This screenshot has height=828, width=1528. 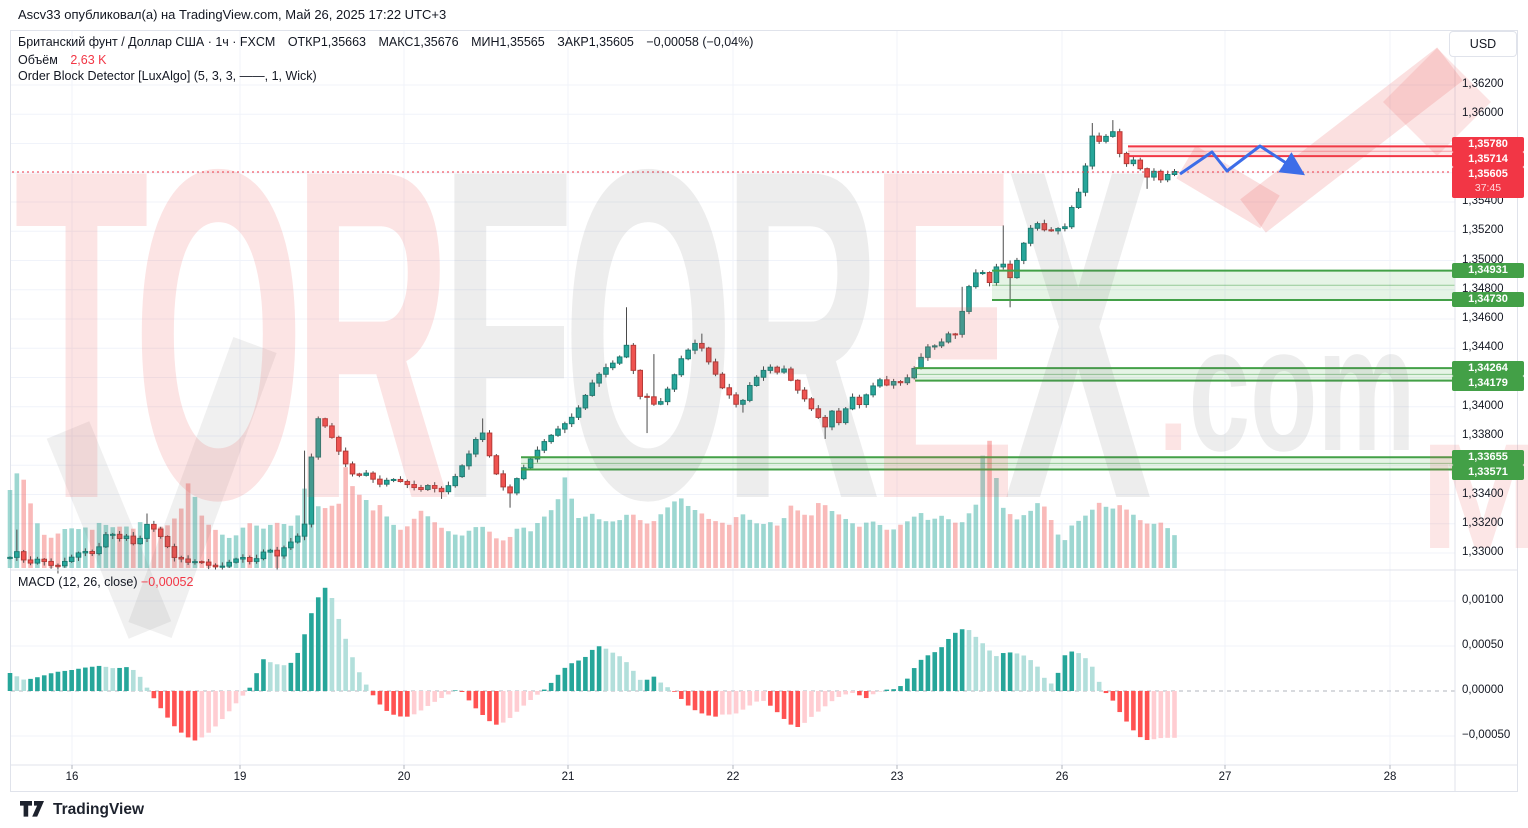 I want to click on high-label: МАКС, so click(x=396, y=42).